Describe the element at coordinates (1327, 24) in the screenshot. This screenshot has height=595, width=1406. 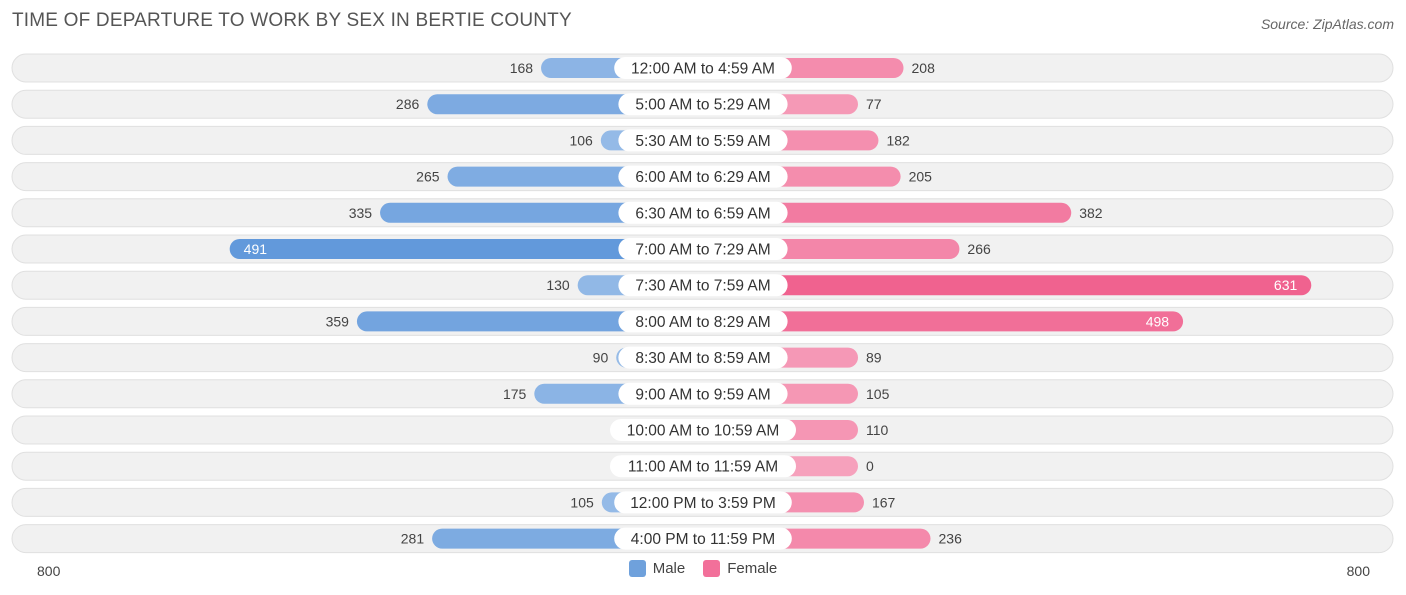
I see `source-label: Source: ZipAtlas.com` at that location.